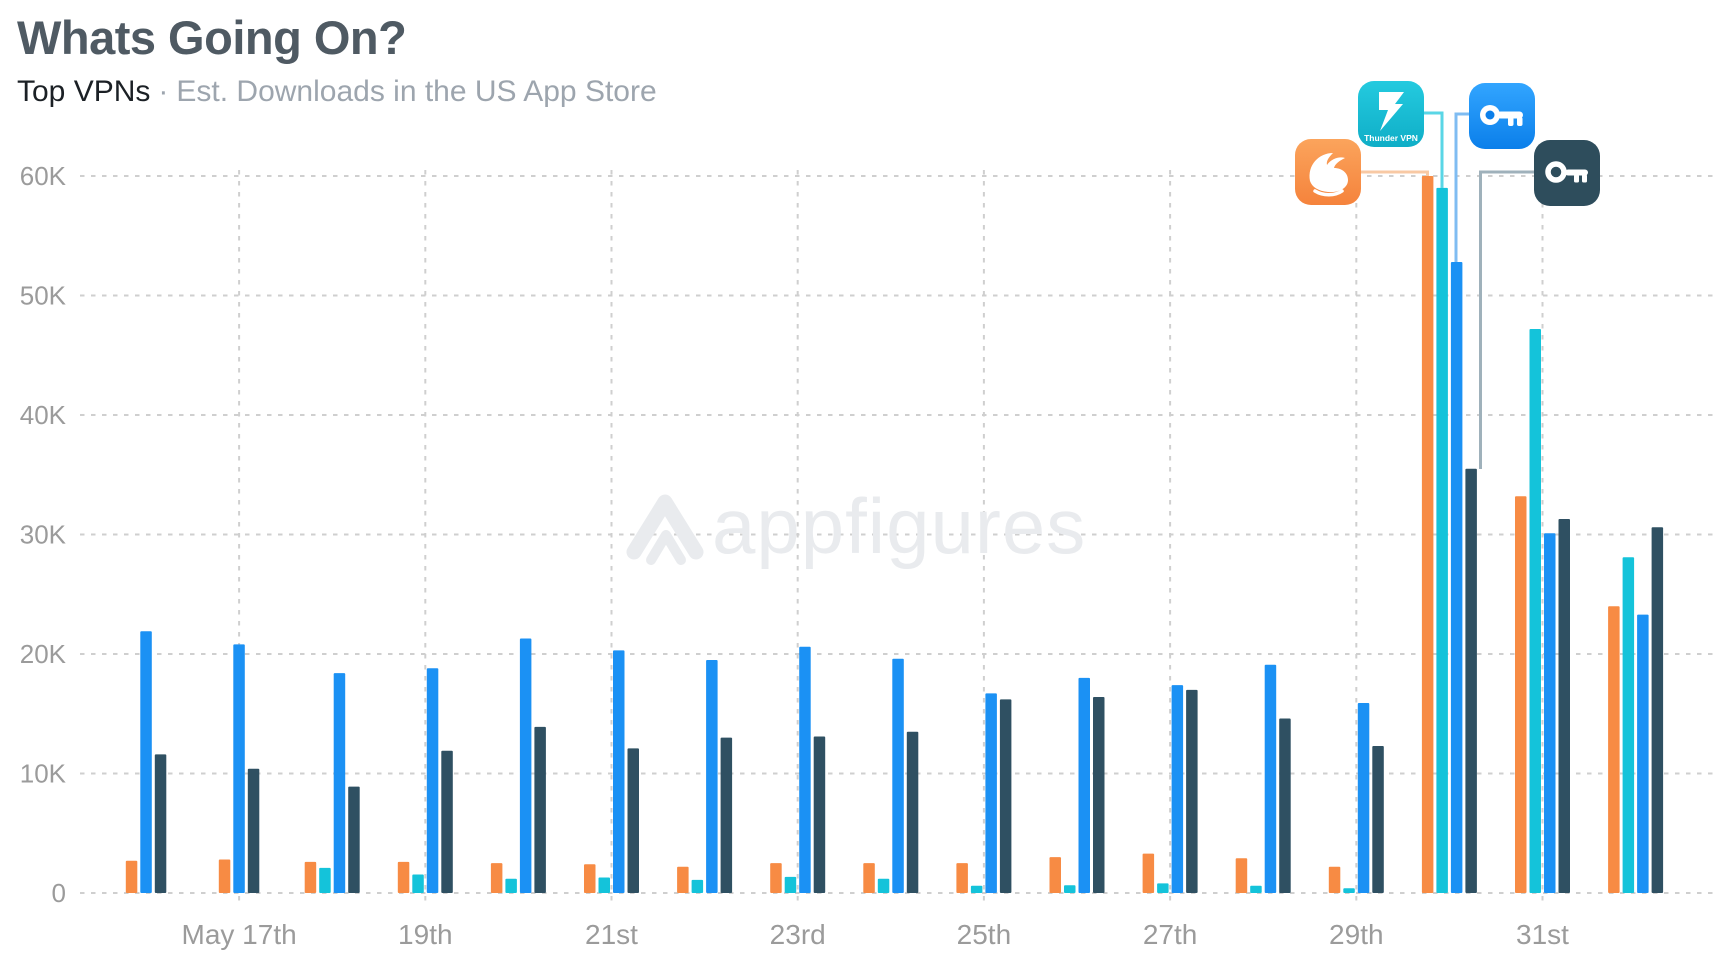 Image resolution: width=1732 pixels, height=979 pixels. Describe the element at coordinates (416, 91) in the screenshot. I see `subtitle-secondary: Est. Downloads in the US App Store` at that location.